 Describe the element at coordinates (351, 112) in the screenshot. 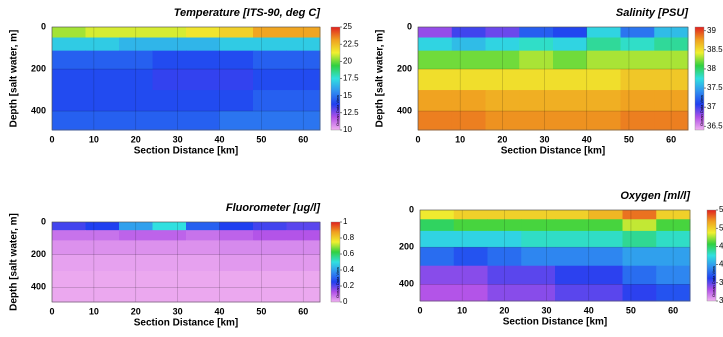

I see `colorbar-tick-label: 12.5` at that location.